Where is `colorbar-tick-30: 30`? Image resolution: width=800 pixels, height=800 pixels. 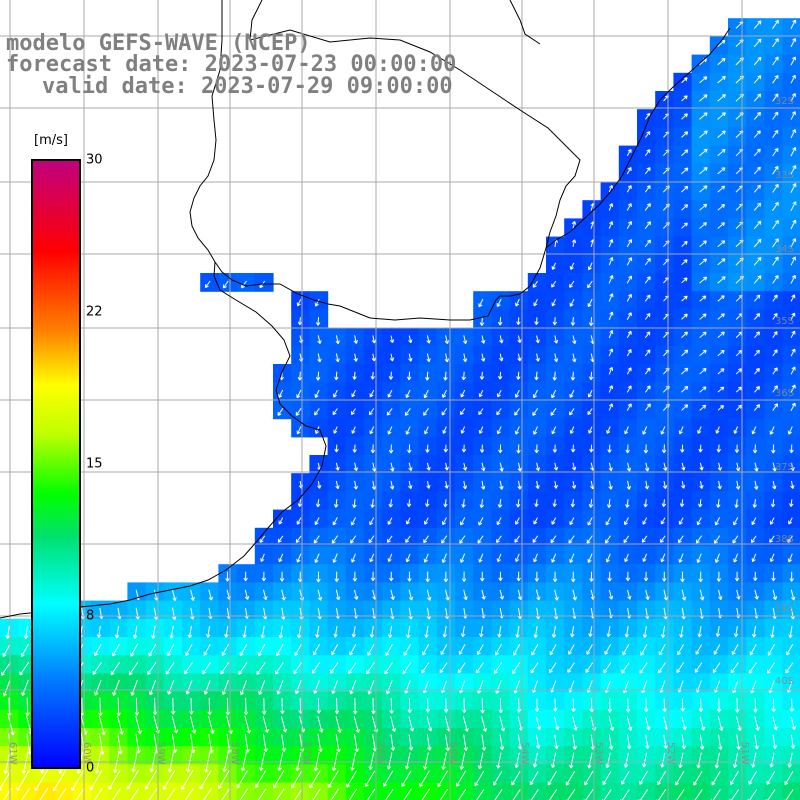 colorbar-tick-30: 30 is located at coordinates (94, 160).